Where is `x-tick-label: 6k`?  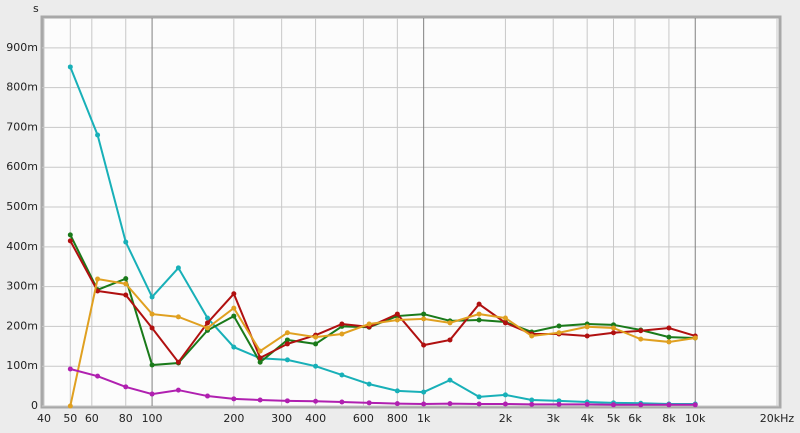
x-tick-label: 6k is located at coordinates (635, 418).